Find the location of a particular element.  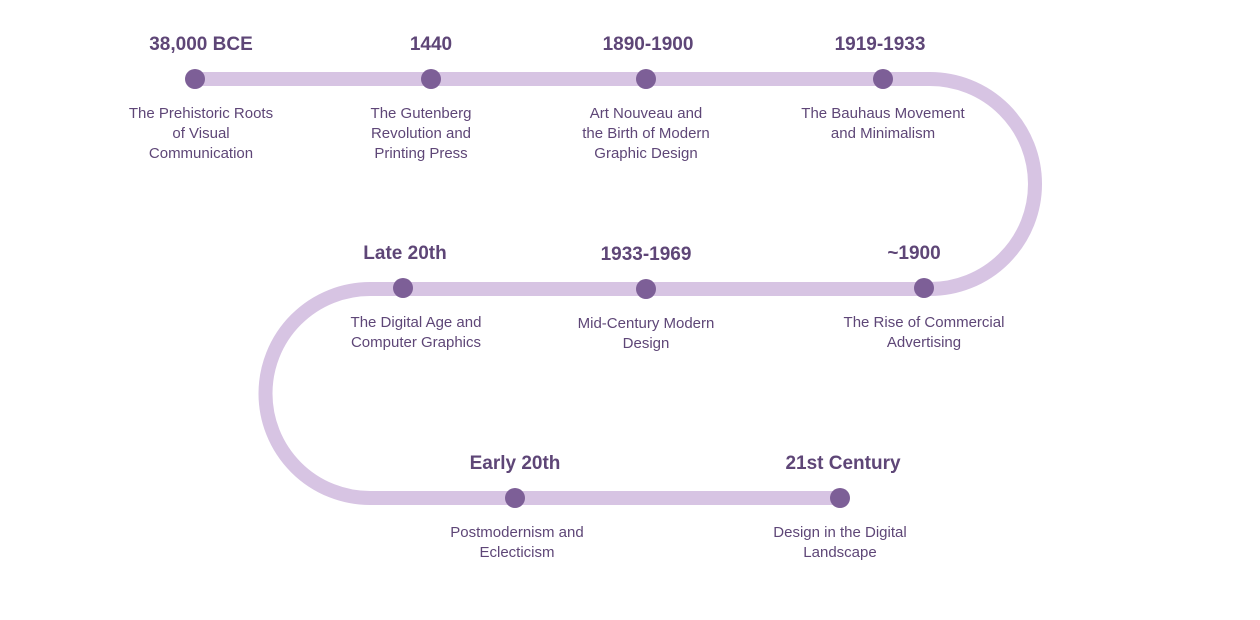

event-description: The Bauhaus Movement and Minimalism is located at coordinates (883, 124).